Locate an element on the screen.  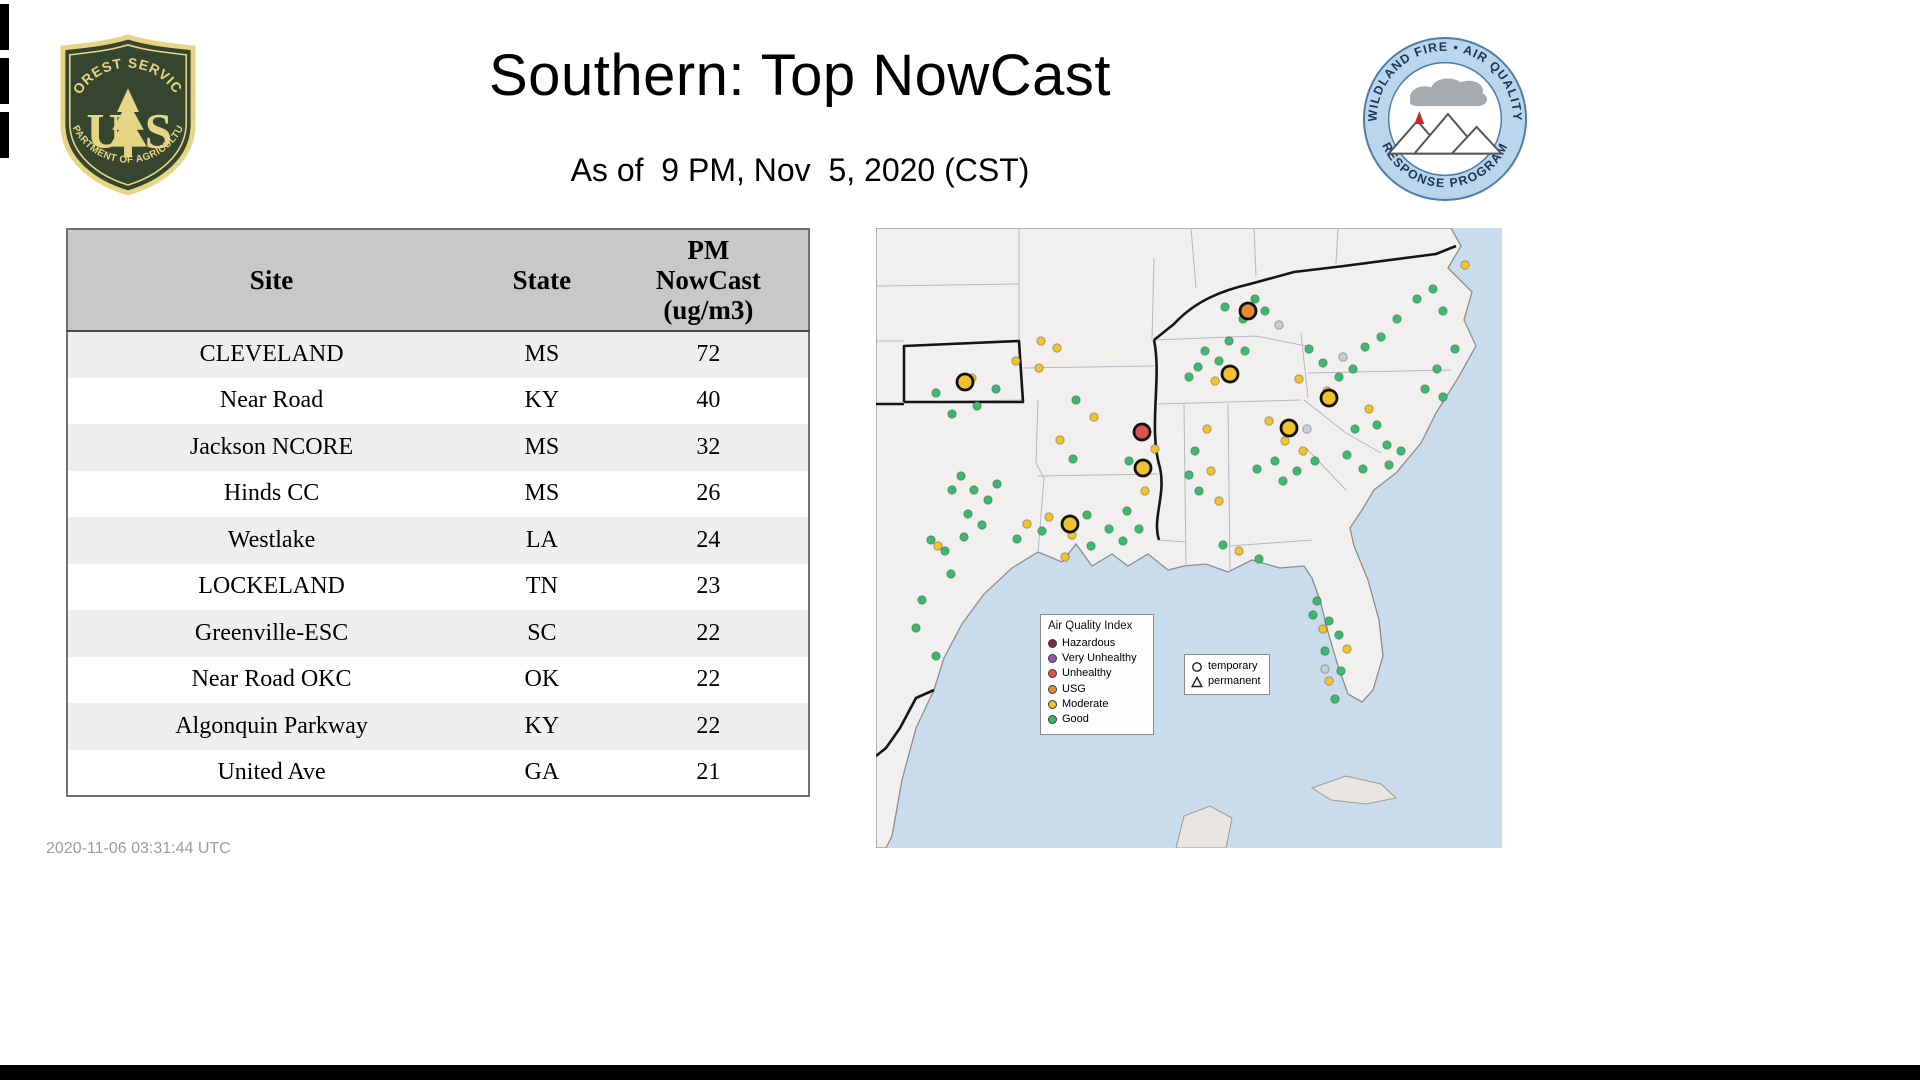
screen-edge-mark is located at coordinates (4, 135).